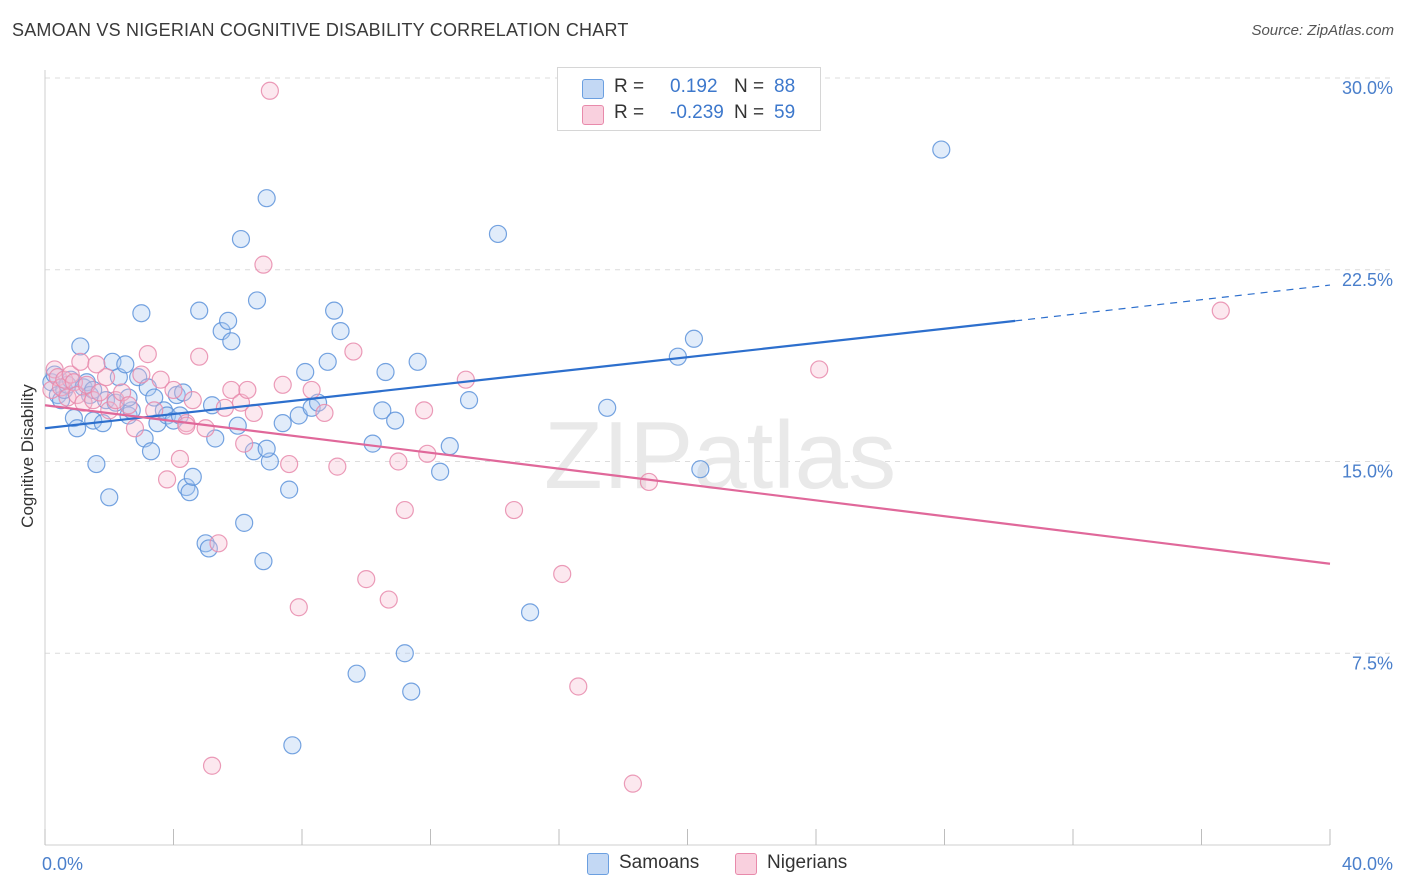 The height and width of the screenshot is (892, 1406). What do you see at coordinates (697, 112) in the screenshot?
I see `legend-r-value: -0.239` at bounding box center [697, 112].